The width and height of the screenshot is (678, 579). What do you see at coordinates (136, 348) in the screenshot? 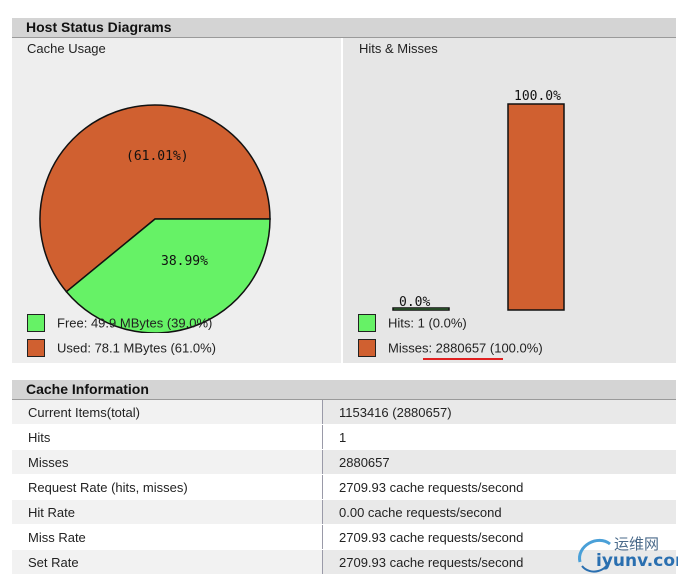
I see `legend-used-text: Used: 78.1 MBytes (61.0%)` at bounding box center [136, 348].